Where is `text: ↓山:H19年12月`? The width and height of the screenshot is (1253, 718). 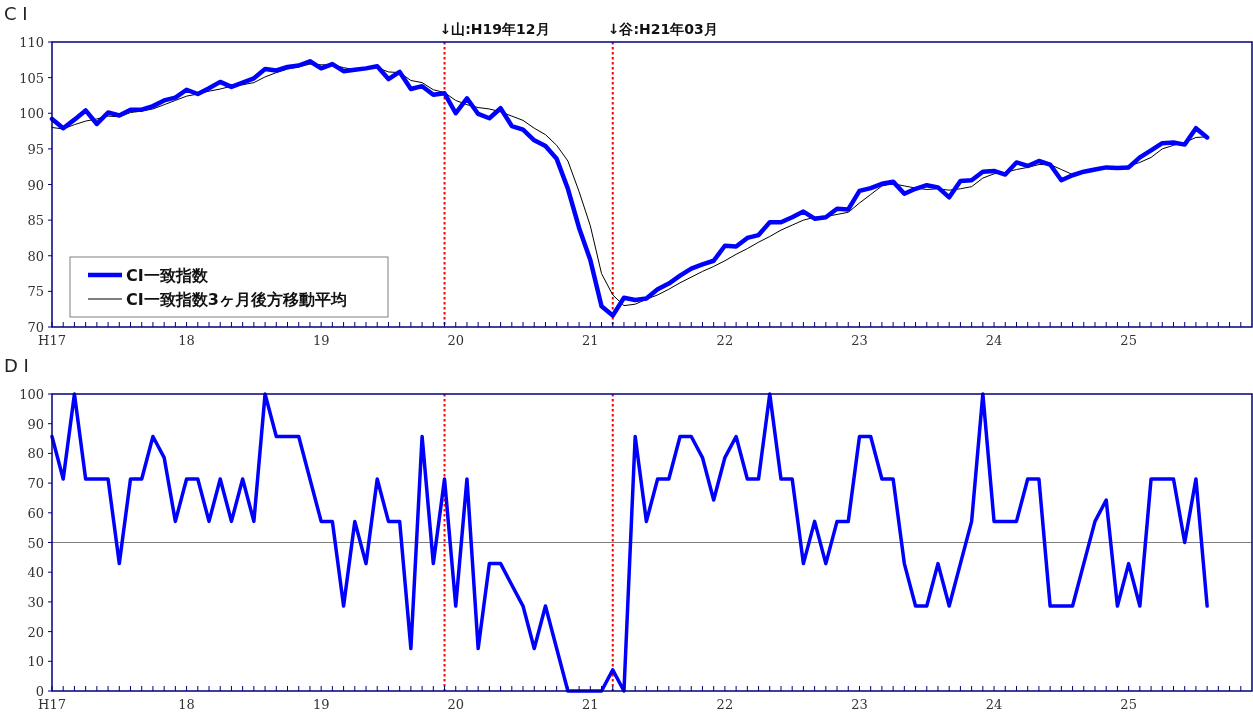 text: ↓山:H19年12月 is located at coordinates (494, 29).